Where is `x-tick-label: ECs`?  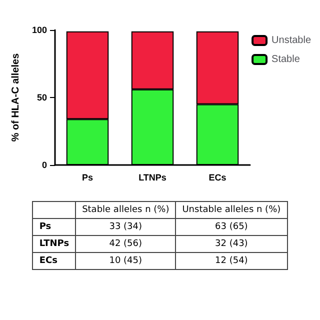
x-tick-label: ECs is located at coordinates (217, 177).